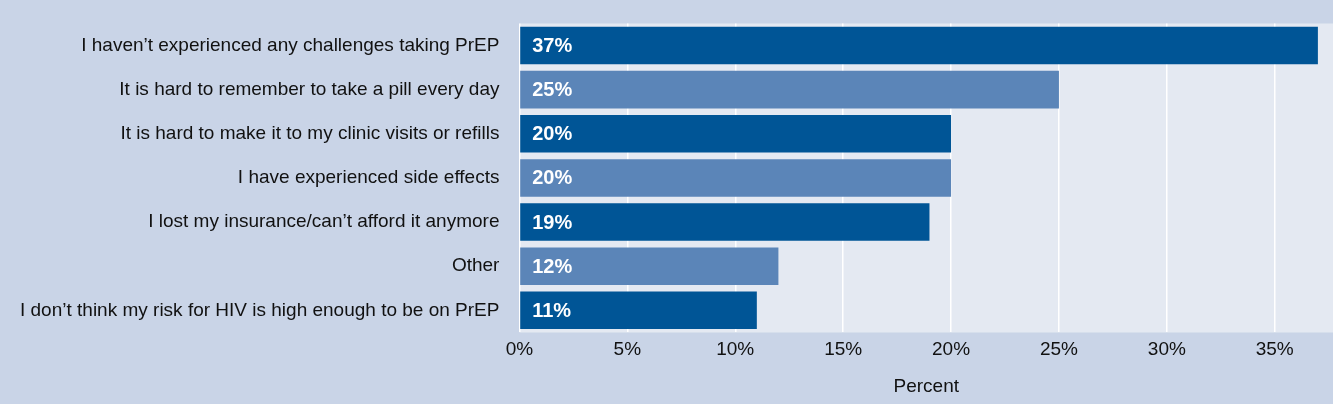 The width and height of the screenshot is (1333, 404). I want to click on data-label: 19%, so click(552, 221).